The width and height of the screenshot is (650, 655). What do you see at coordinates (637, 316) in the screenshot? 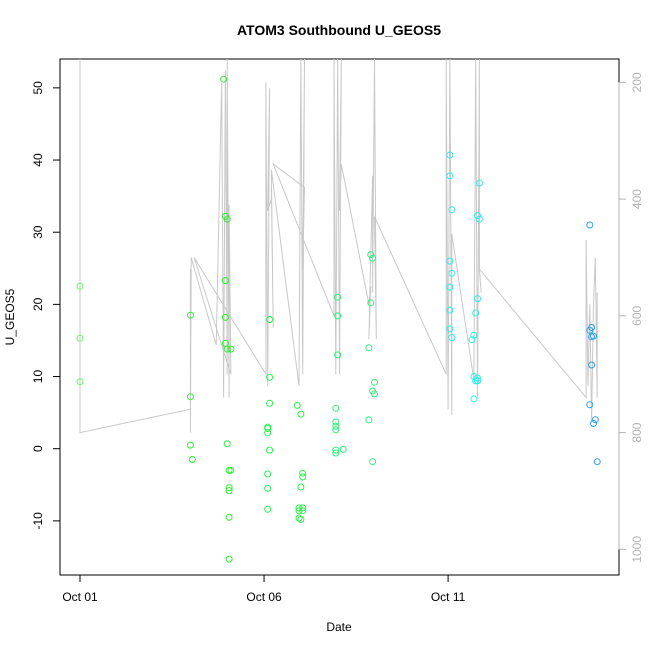
I see `y2-tick-label: 600` at bounding box center [637, 316].